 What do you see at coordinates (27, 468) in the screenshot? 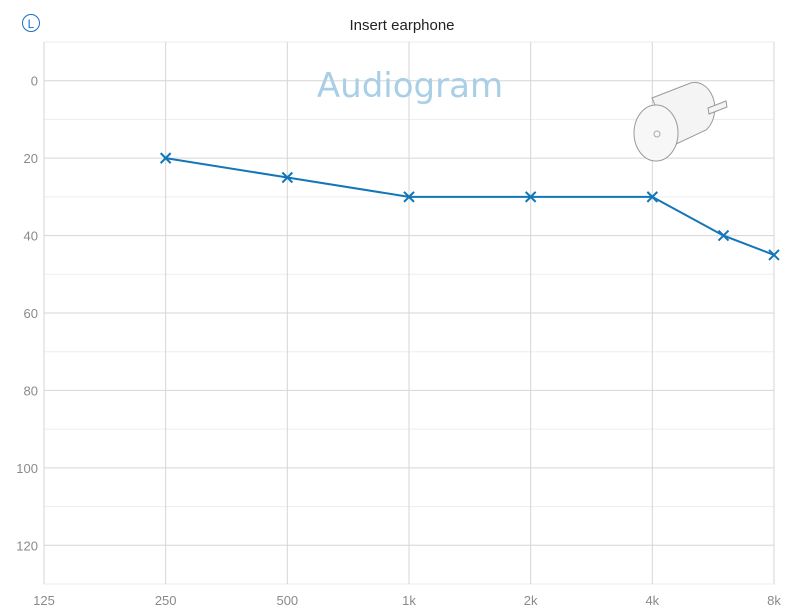
I see `y-tick-label: 100` at bounding box center [27, 468].